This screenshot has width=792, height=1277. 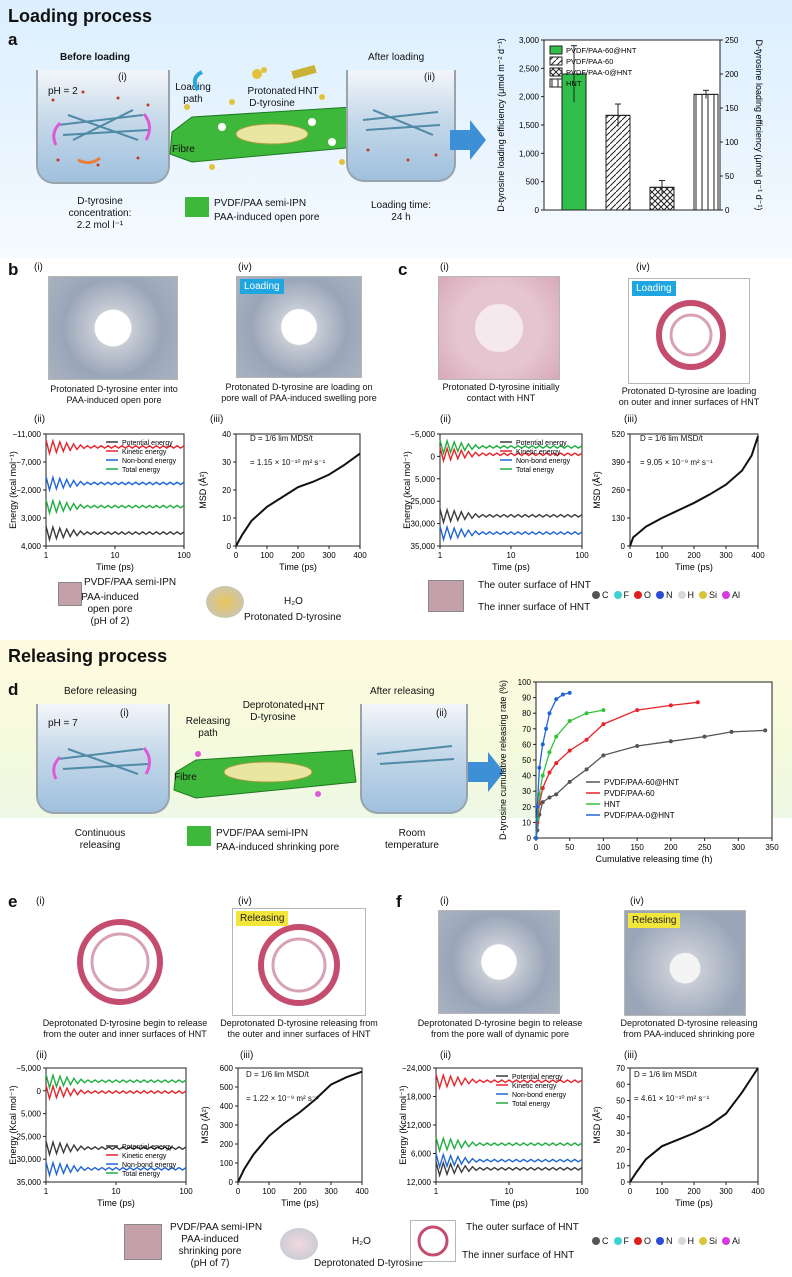 I want to click on b-legend-pore: PAA-induced open pore (pH of 2), so click(x=110, y=609).